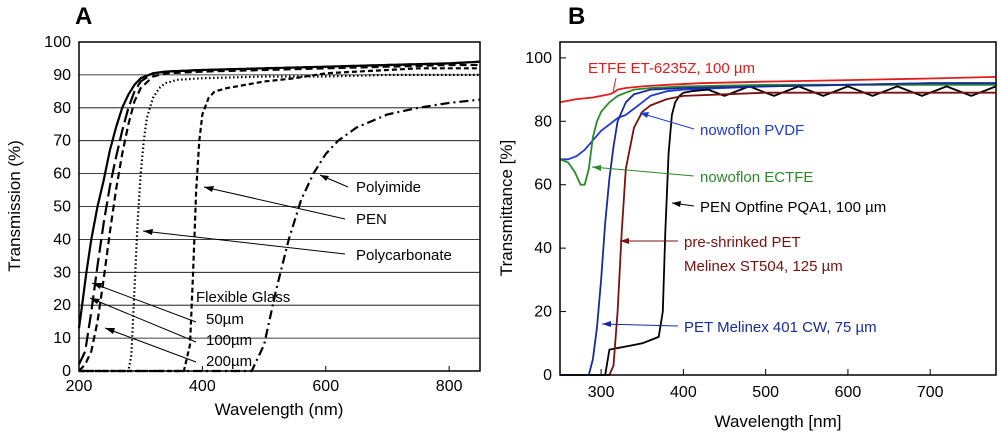 The width and height of the screenshot is (1000, 438). I want to click on panel-a-letter: A, so click(83, 16).